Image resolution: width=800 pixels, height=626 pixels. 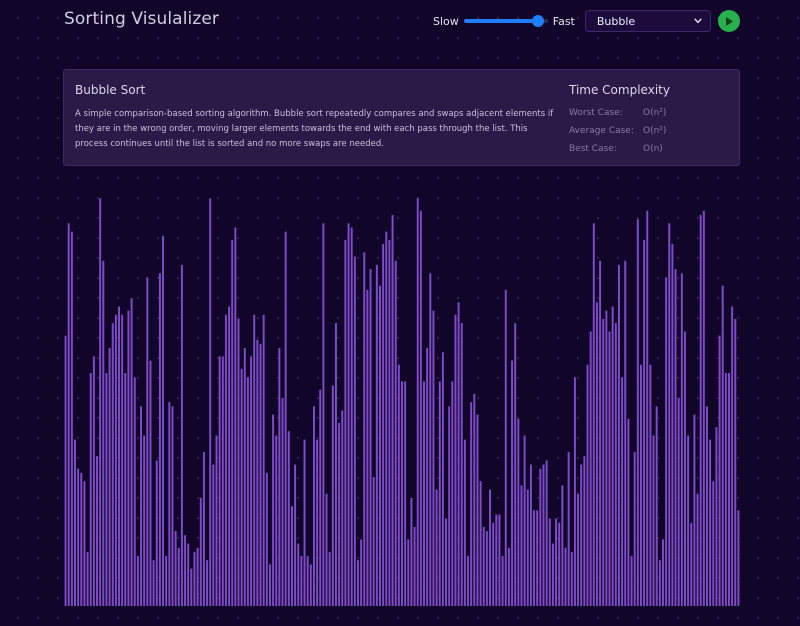 I want to click on speed-min-label: Slow, so click(x=446, y=21).